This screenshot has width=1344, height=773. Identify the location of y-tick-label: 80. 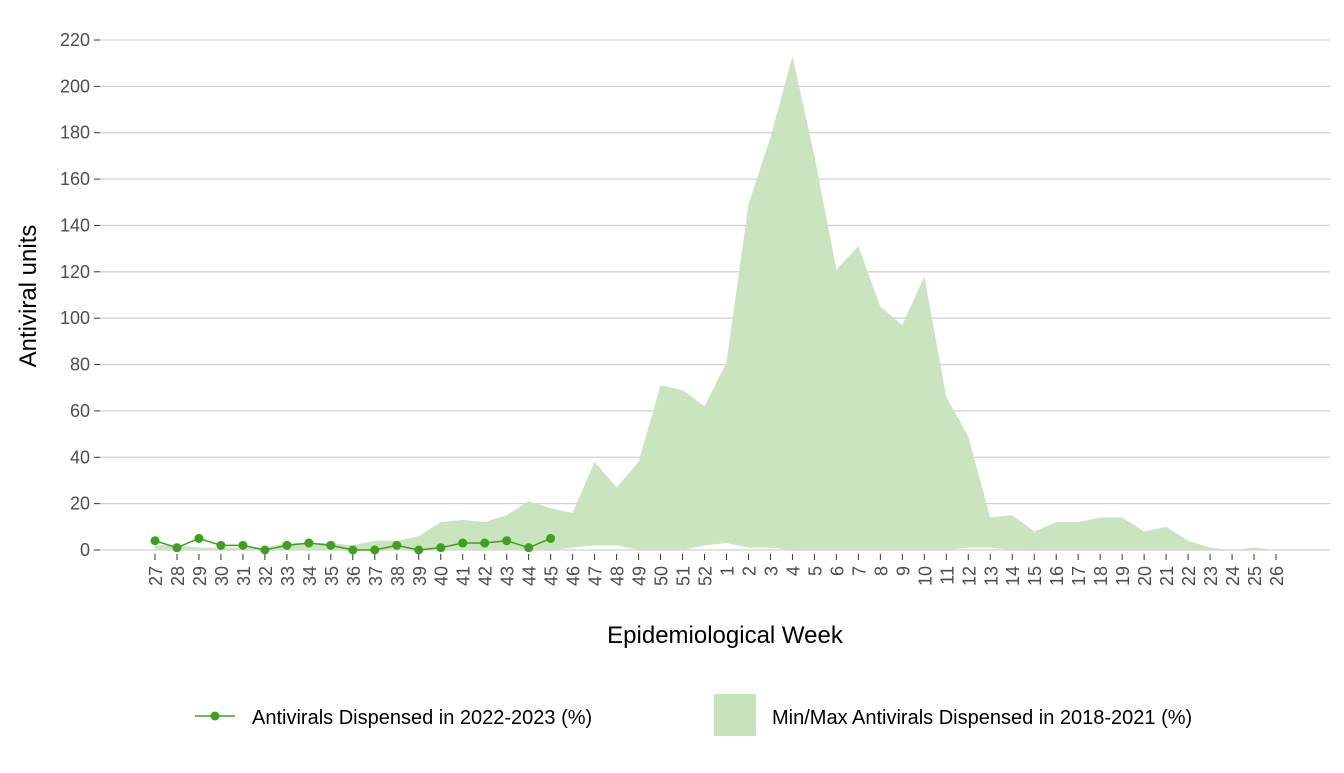
(80, 365).